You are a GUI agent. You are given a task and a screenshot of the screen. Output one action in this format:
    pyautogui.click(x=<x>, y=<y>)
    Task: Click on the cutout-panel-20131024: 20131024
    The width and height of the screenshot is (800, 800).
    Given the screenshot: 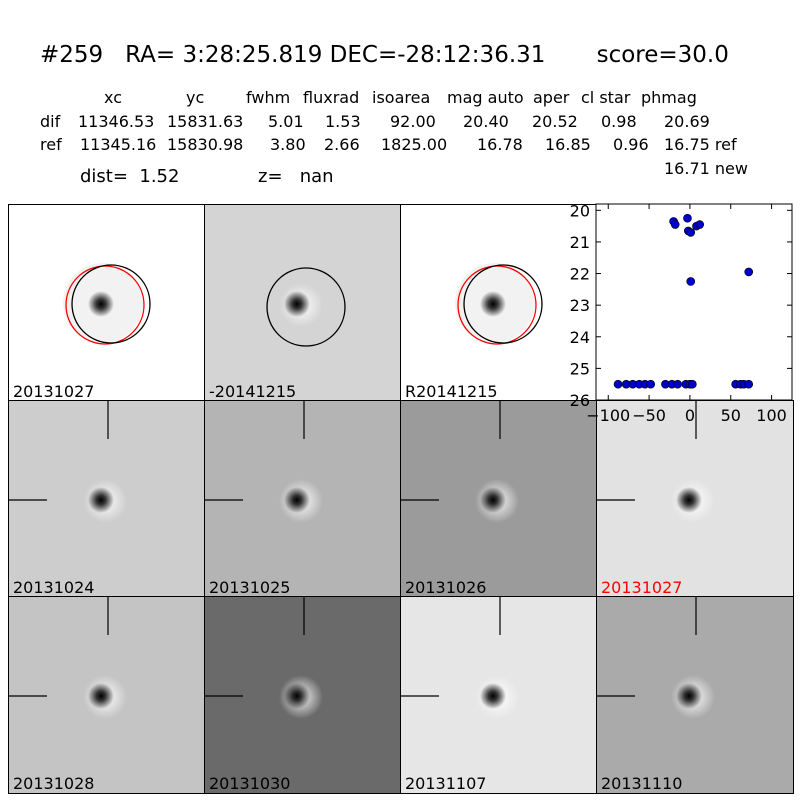 What is the action you would take?
    pyautogui.click(x=107, y=499)
    